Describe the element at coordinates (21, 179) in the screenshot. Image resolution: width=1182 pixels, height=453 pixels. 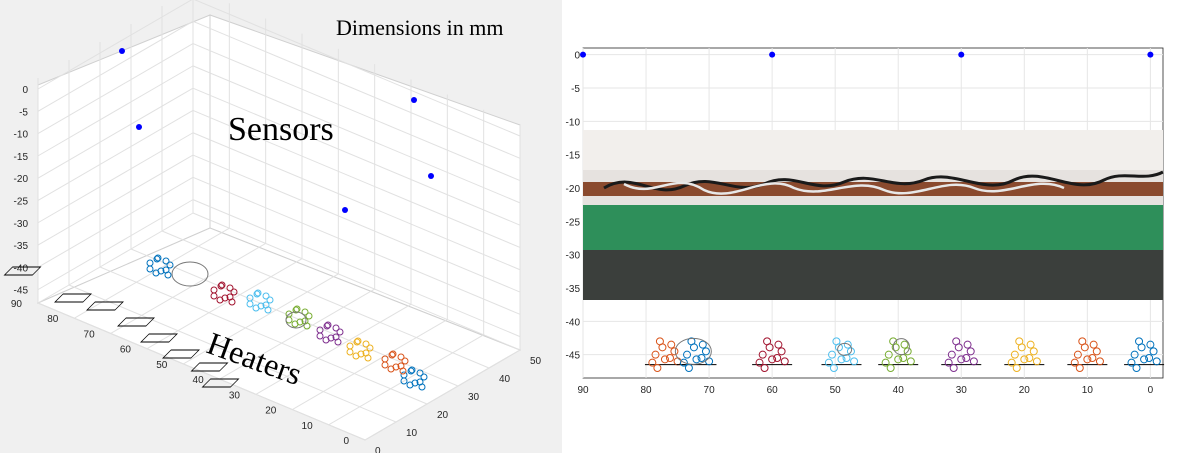
I see `z-tick-label: -20` at that location.